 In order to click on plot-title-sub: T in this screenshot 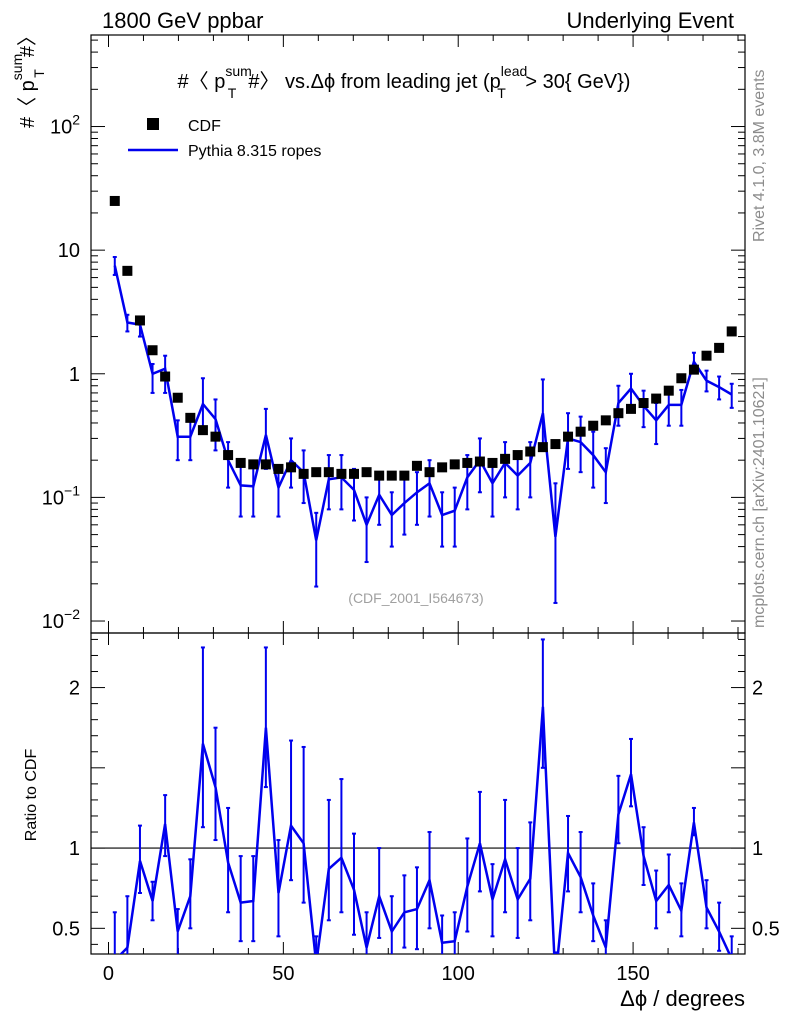, I will do `click(232, 93)`.